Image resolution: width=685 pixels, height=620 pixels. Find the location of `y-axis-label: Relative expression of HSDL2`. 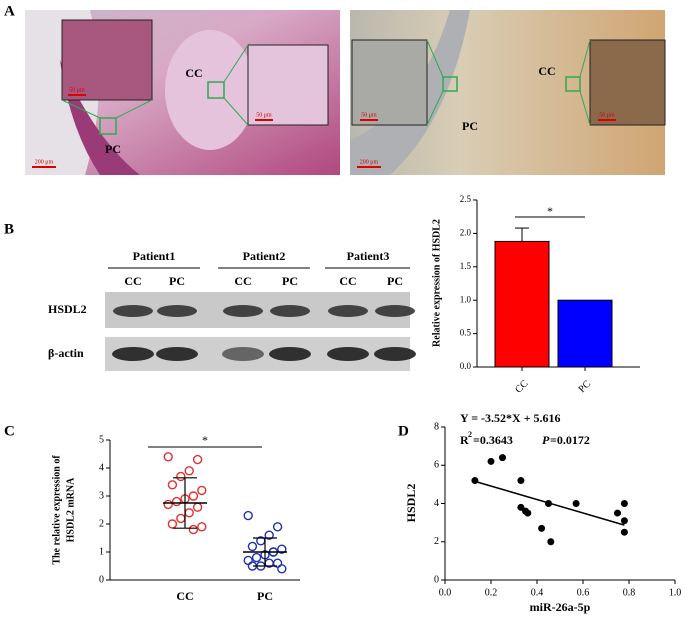

y-axis-label: Relative expression of HSDL2 is located at coordinates (436, 283).